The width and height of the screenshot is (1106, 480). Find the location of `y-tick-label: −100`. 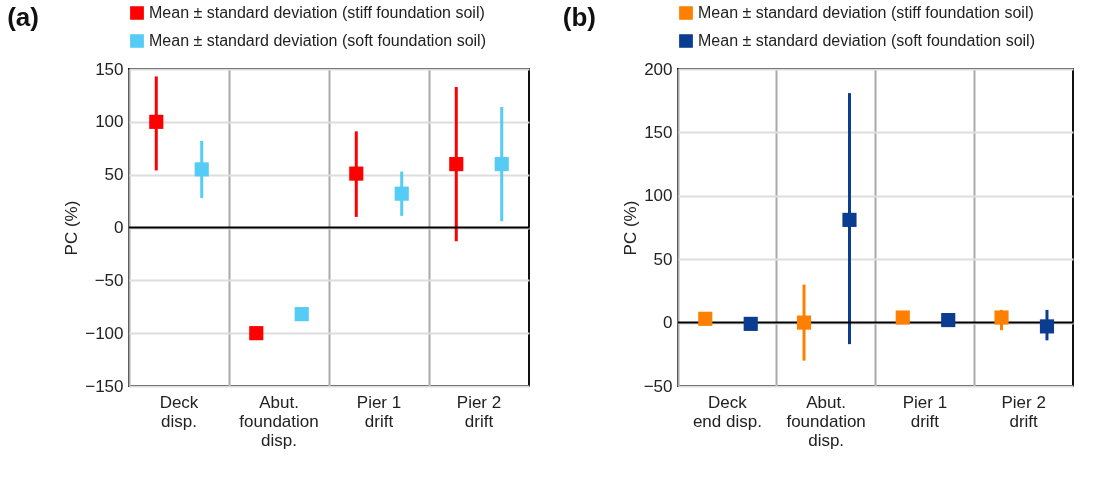

y-tick-label: −100 is located at coordinates (104, 333).